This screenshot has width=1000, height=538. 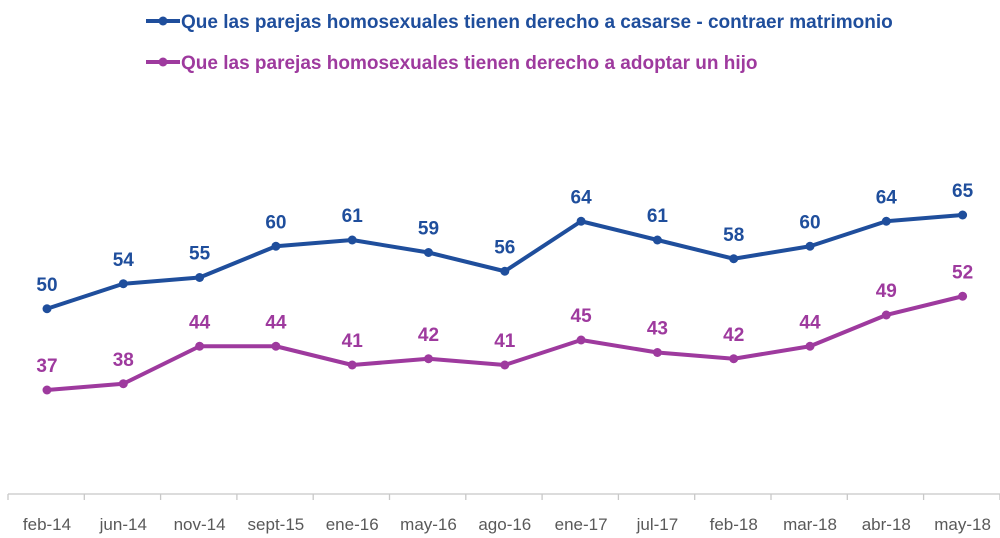 What do you see at coordinates (200, 254) in the screenshot?
I see `data-label-marriage: 55` at bounding box center [200, 254].